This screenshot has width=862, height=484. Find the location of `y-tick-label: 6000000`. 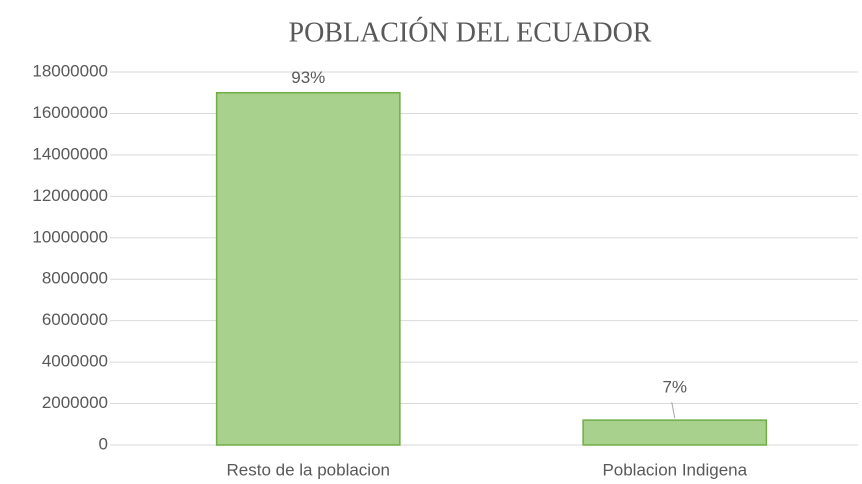

y-tick-label: 6000000 is located at coordinates (75, 319).